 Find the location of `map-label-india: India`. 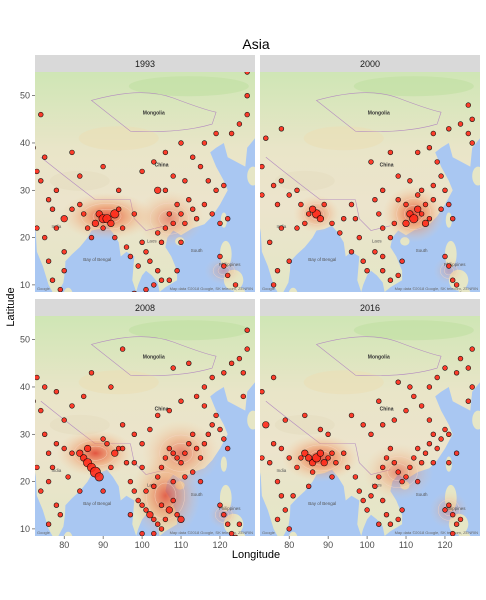

map-label-india: India is located at coordinates (282, 470).